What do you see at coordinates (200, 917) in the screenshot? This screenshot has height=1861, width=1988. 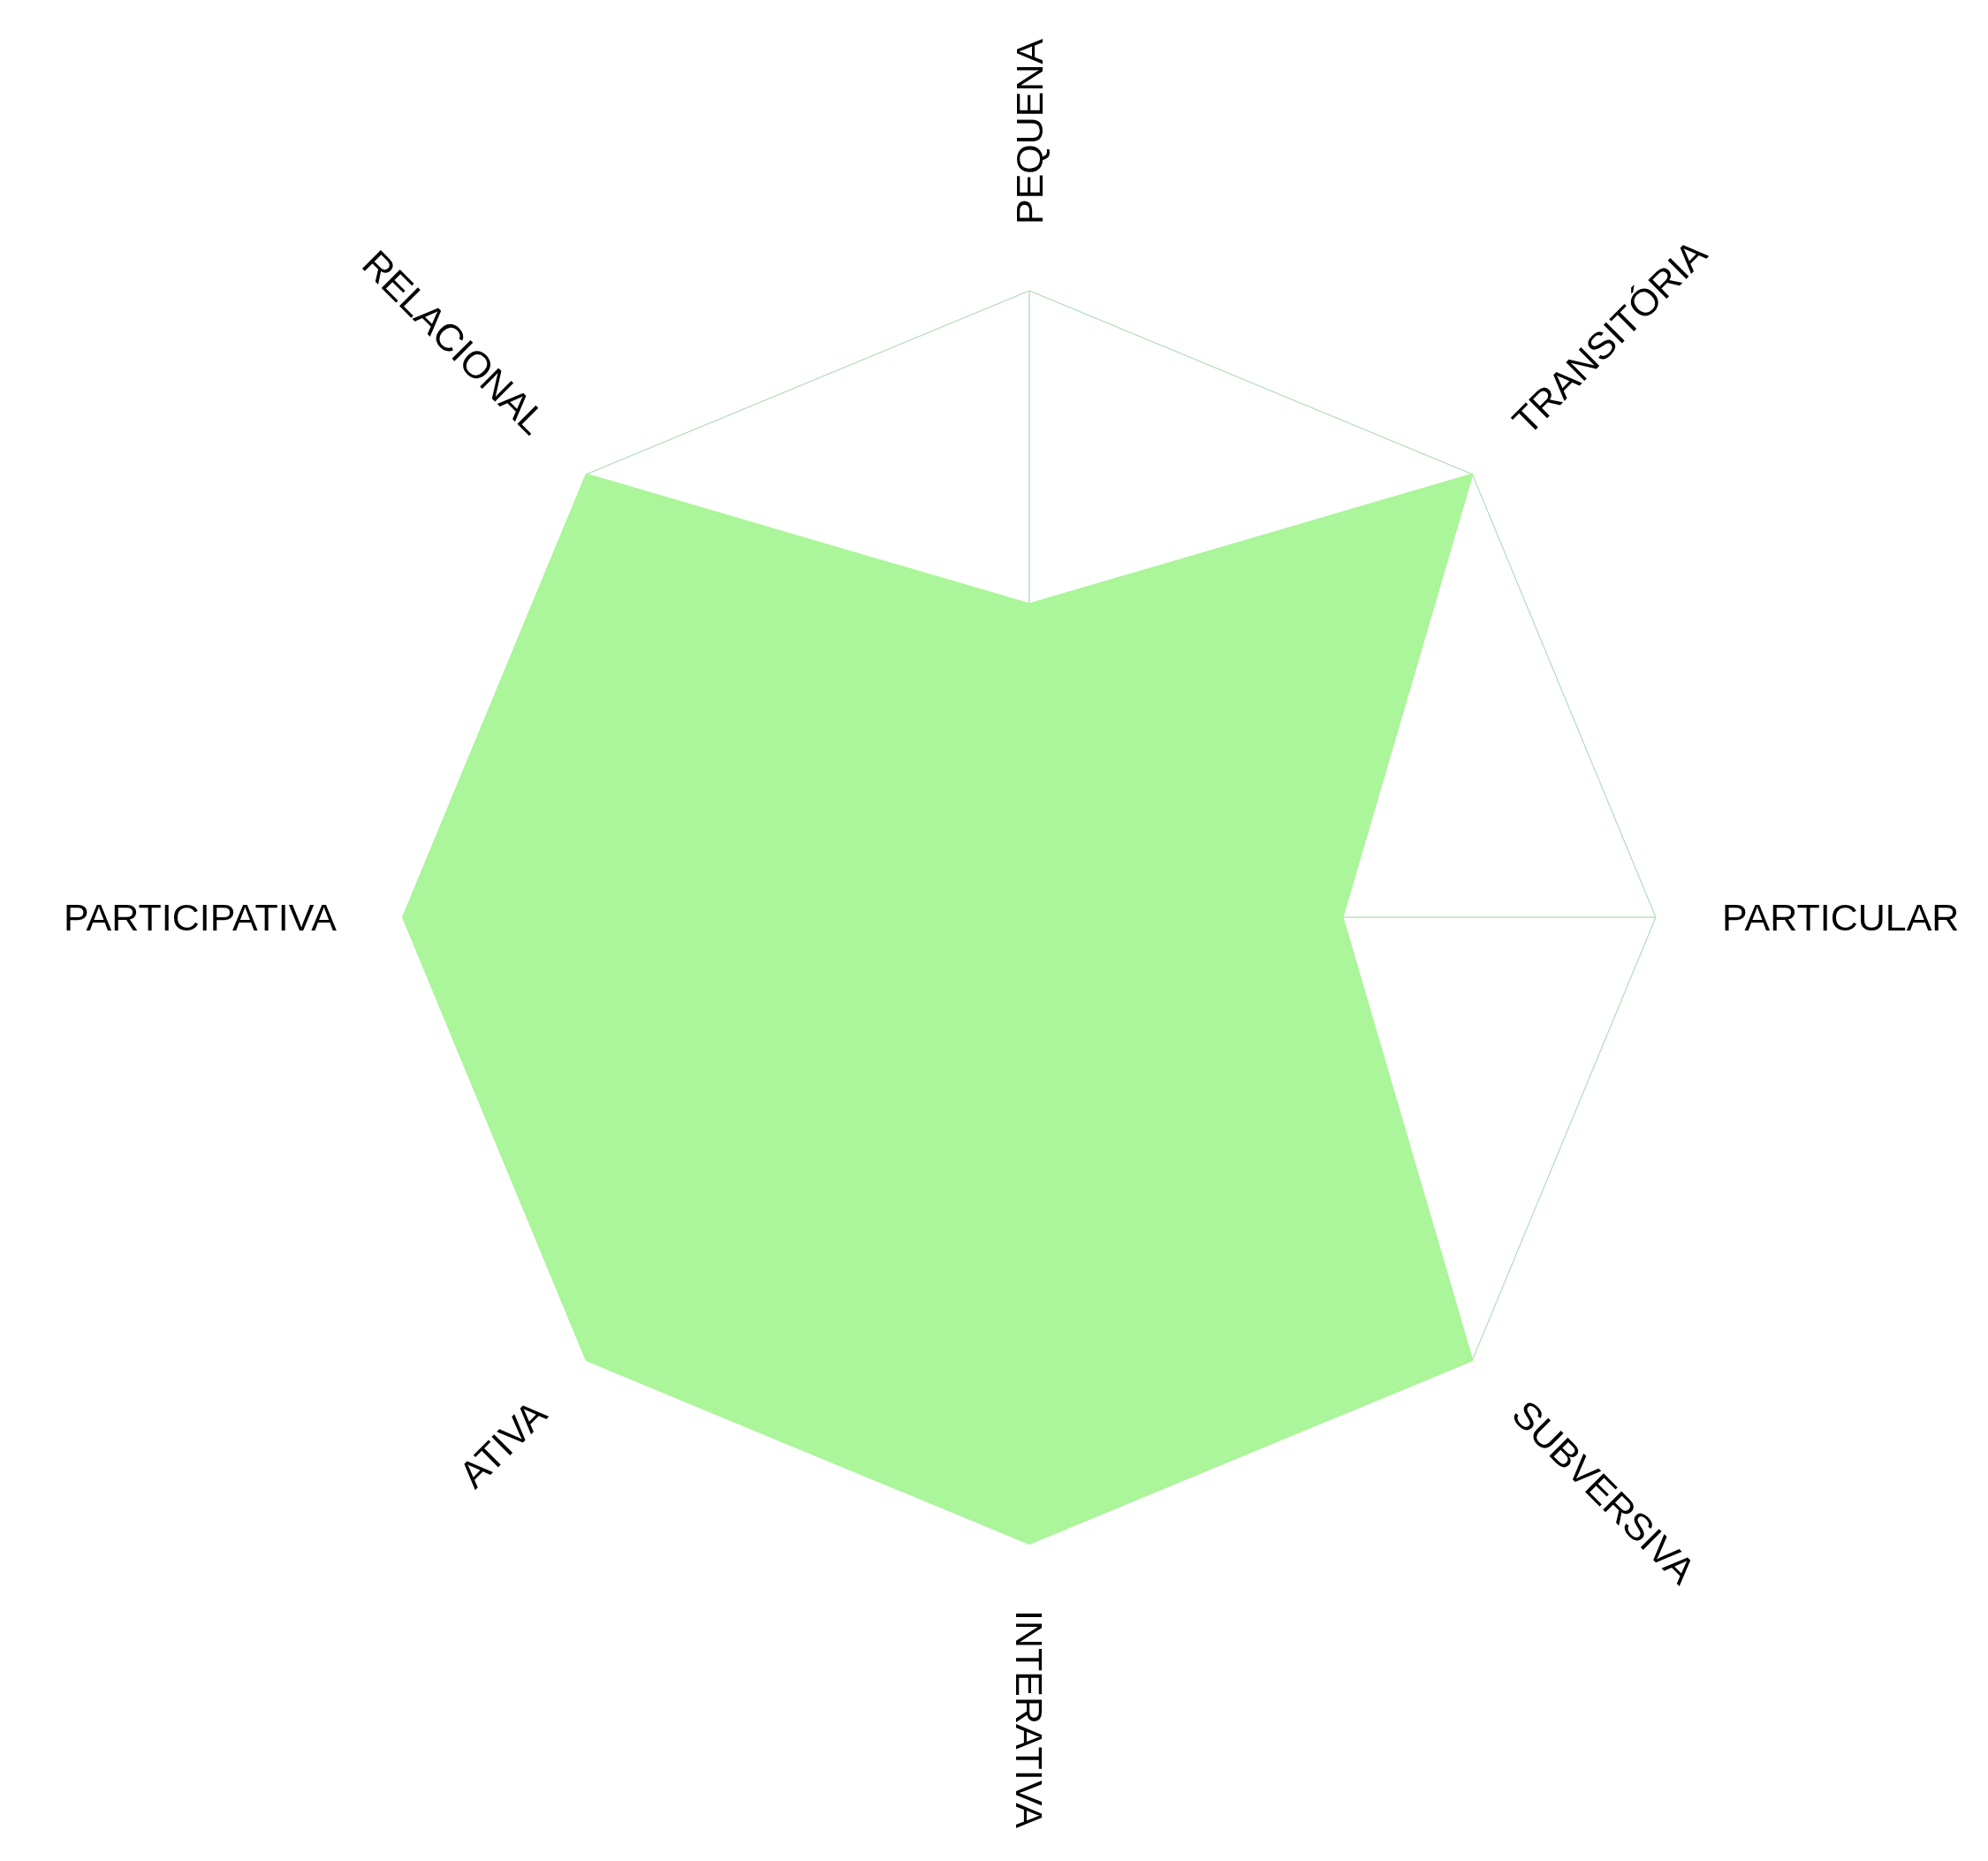 I see `spoke-label: PARTICIPATIVA` at bounding box center [200, 917].